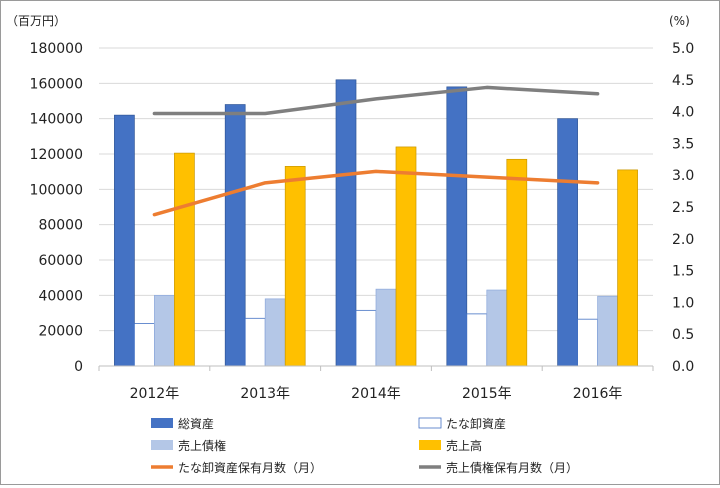 Image resolution: width=720 pixels, height=488 pixels. I want to click on right-axis-tick-label: 2.5, so click(683, 208).